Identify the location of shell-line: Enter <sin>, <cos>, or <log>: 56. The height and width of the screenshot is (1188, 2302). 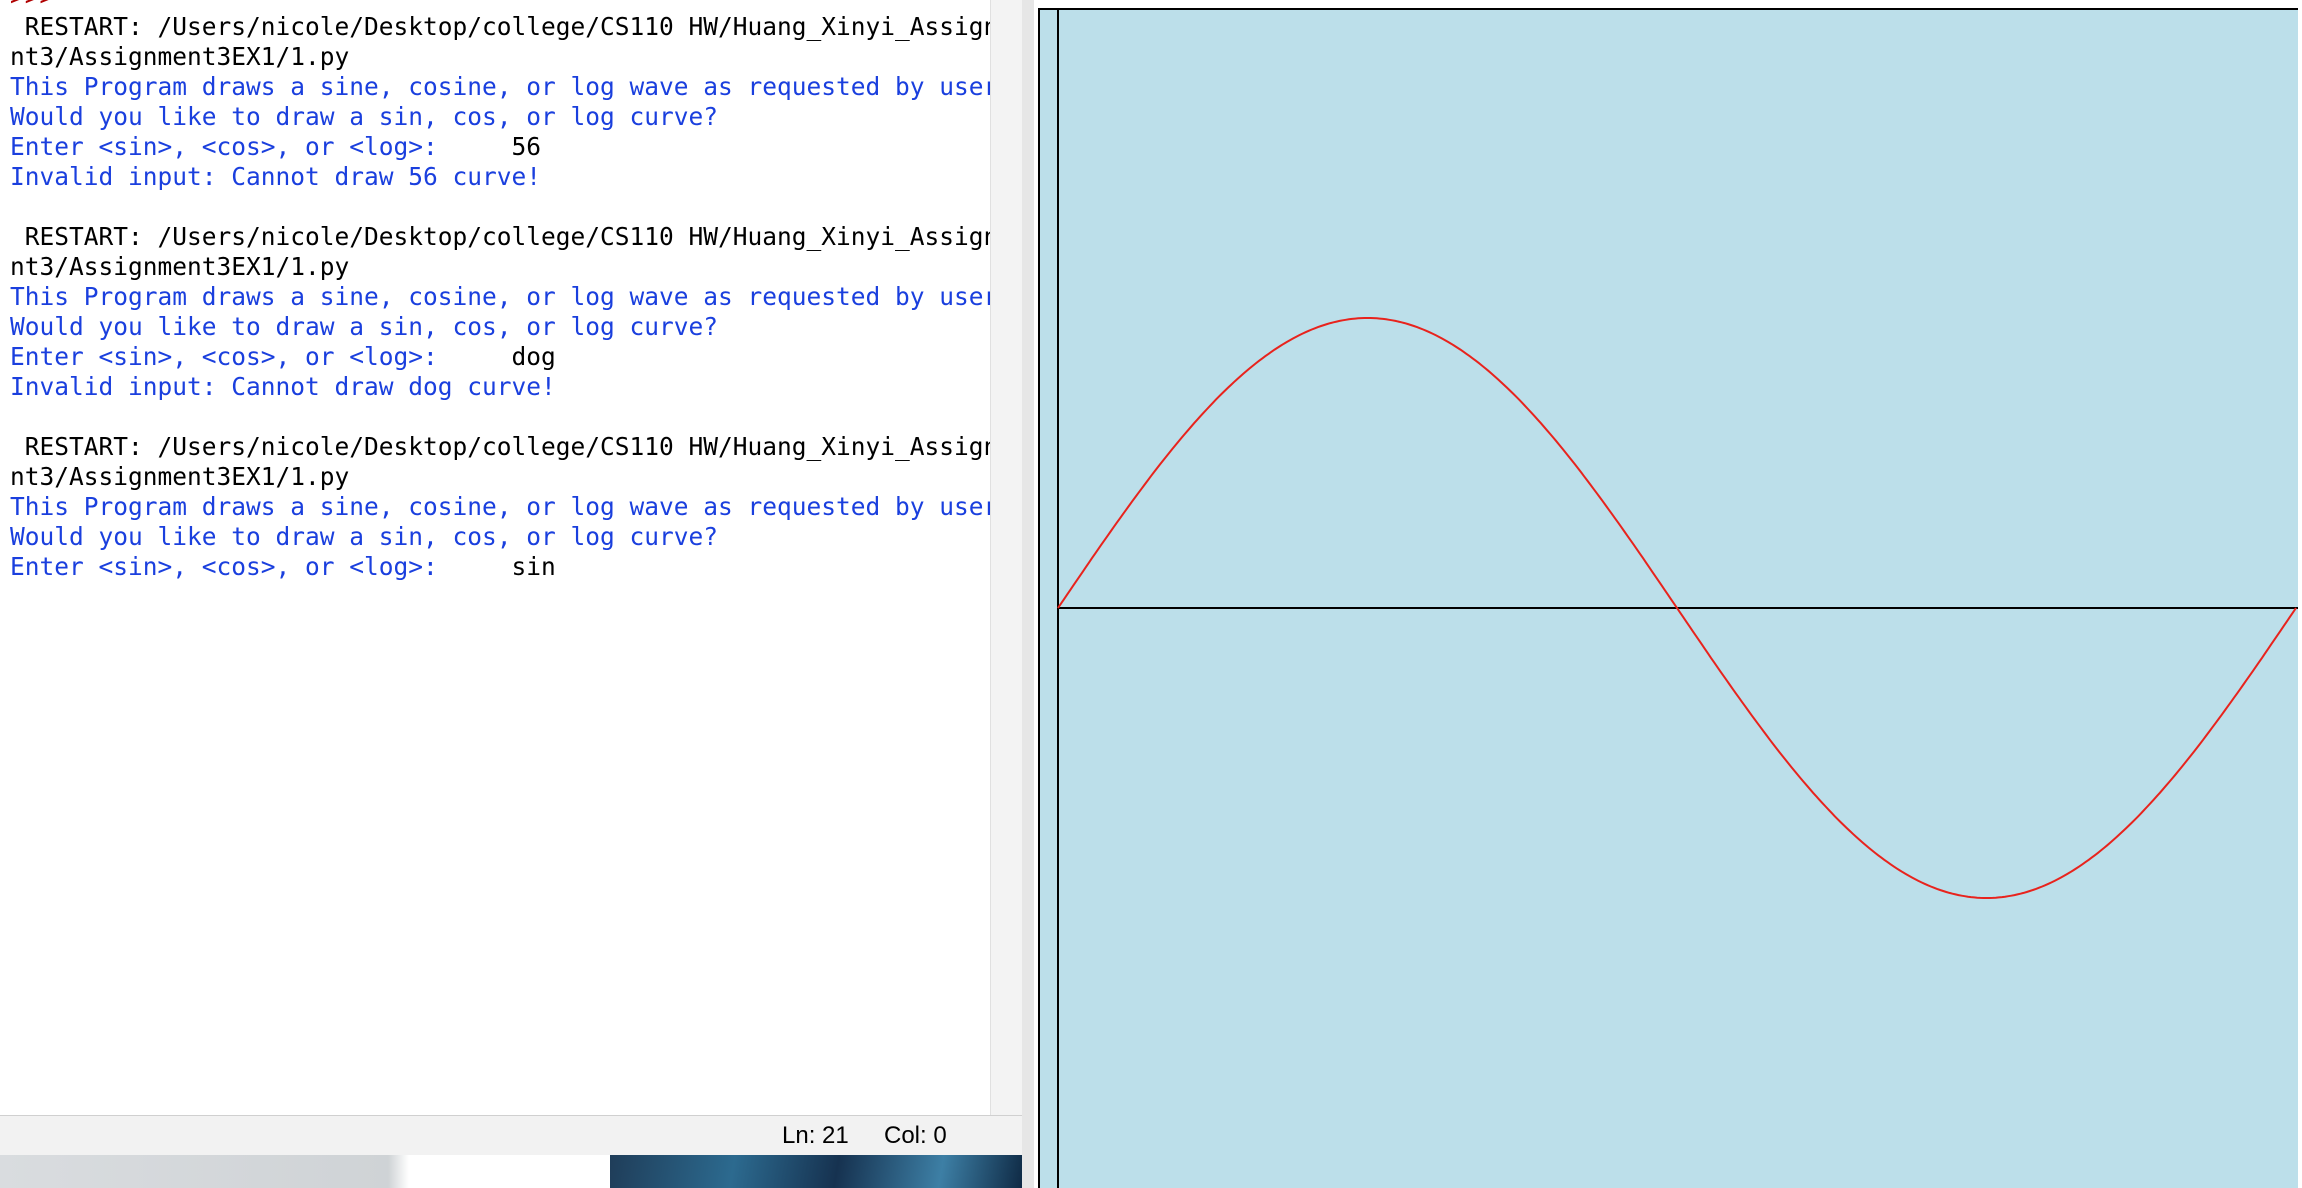
(500, 147).